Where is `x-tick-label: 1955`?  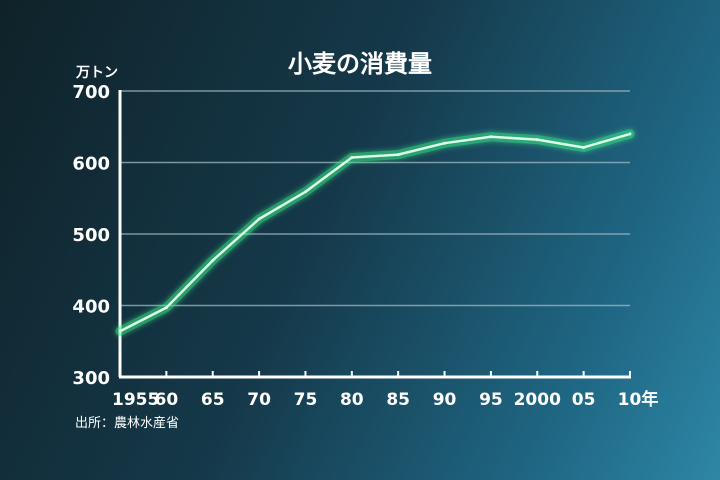
x-tick-label: 1955 is located at coordinates (135, 400).